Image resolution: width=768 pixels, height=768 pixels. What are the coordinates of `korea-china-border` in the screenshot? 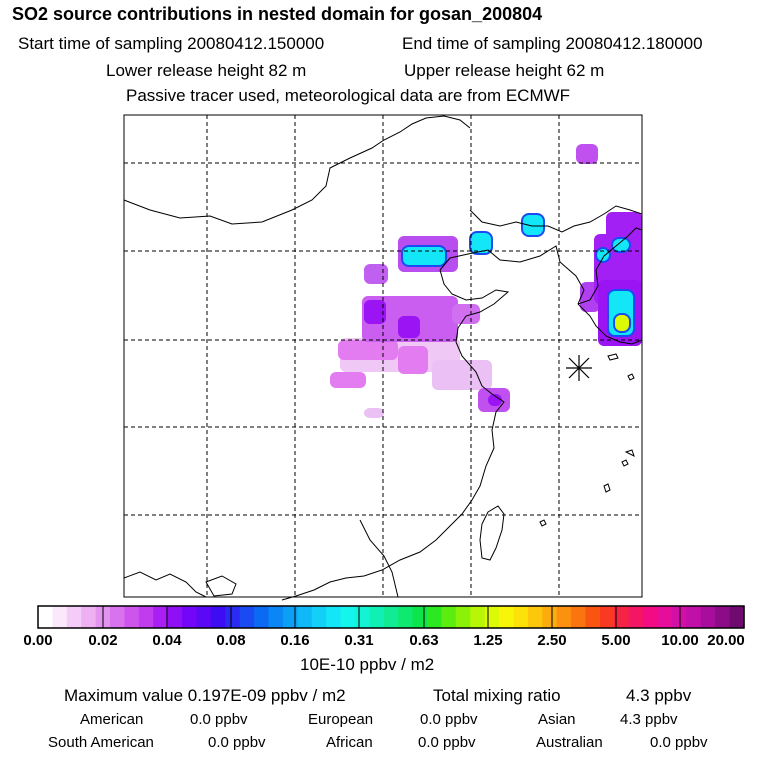 It's located at (556, 219).